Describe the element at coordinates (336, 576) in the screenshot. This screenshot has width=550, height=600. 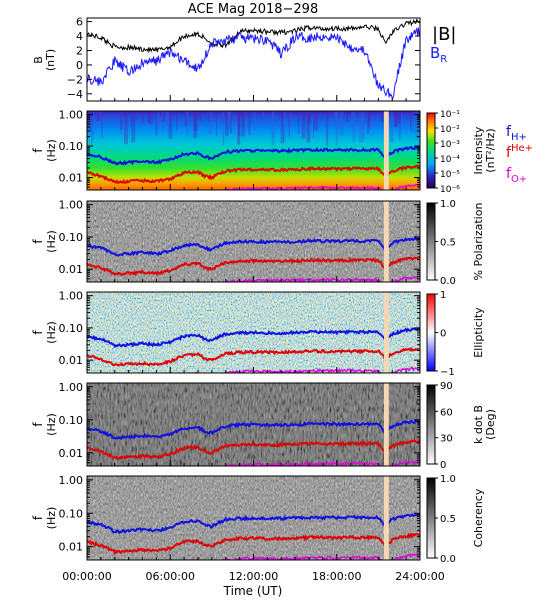
I see `time-tick-label: 18:00:00` at that location.